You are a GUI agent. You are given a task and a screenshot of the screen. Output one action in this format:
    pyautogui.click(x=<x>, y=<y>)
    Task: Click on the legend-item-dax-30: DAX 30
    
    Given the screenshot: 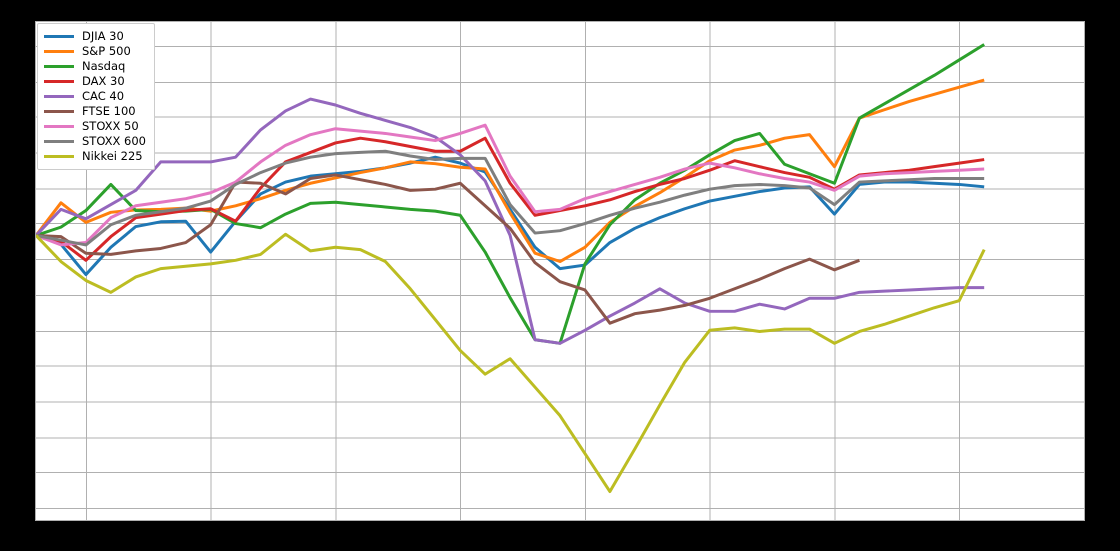 What is the action you would take?
    pyautogui.click(x=95, y=81)
    